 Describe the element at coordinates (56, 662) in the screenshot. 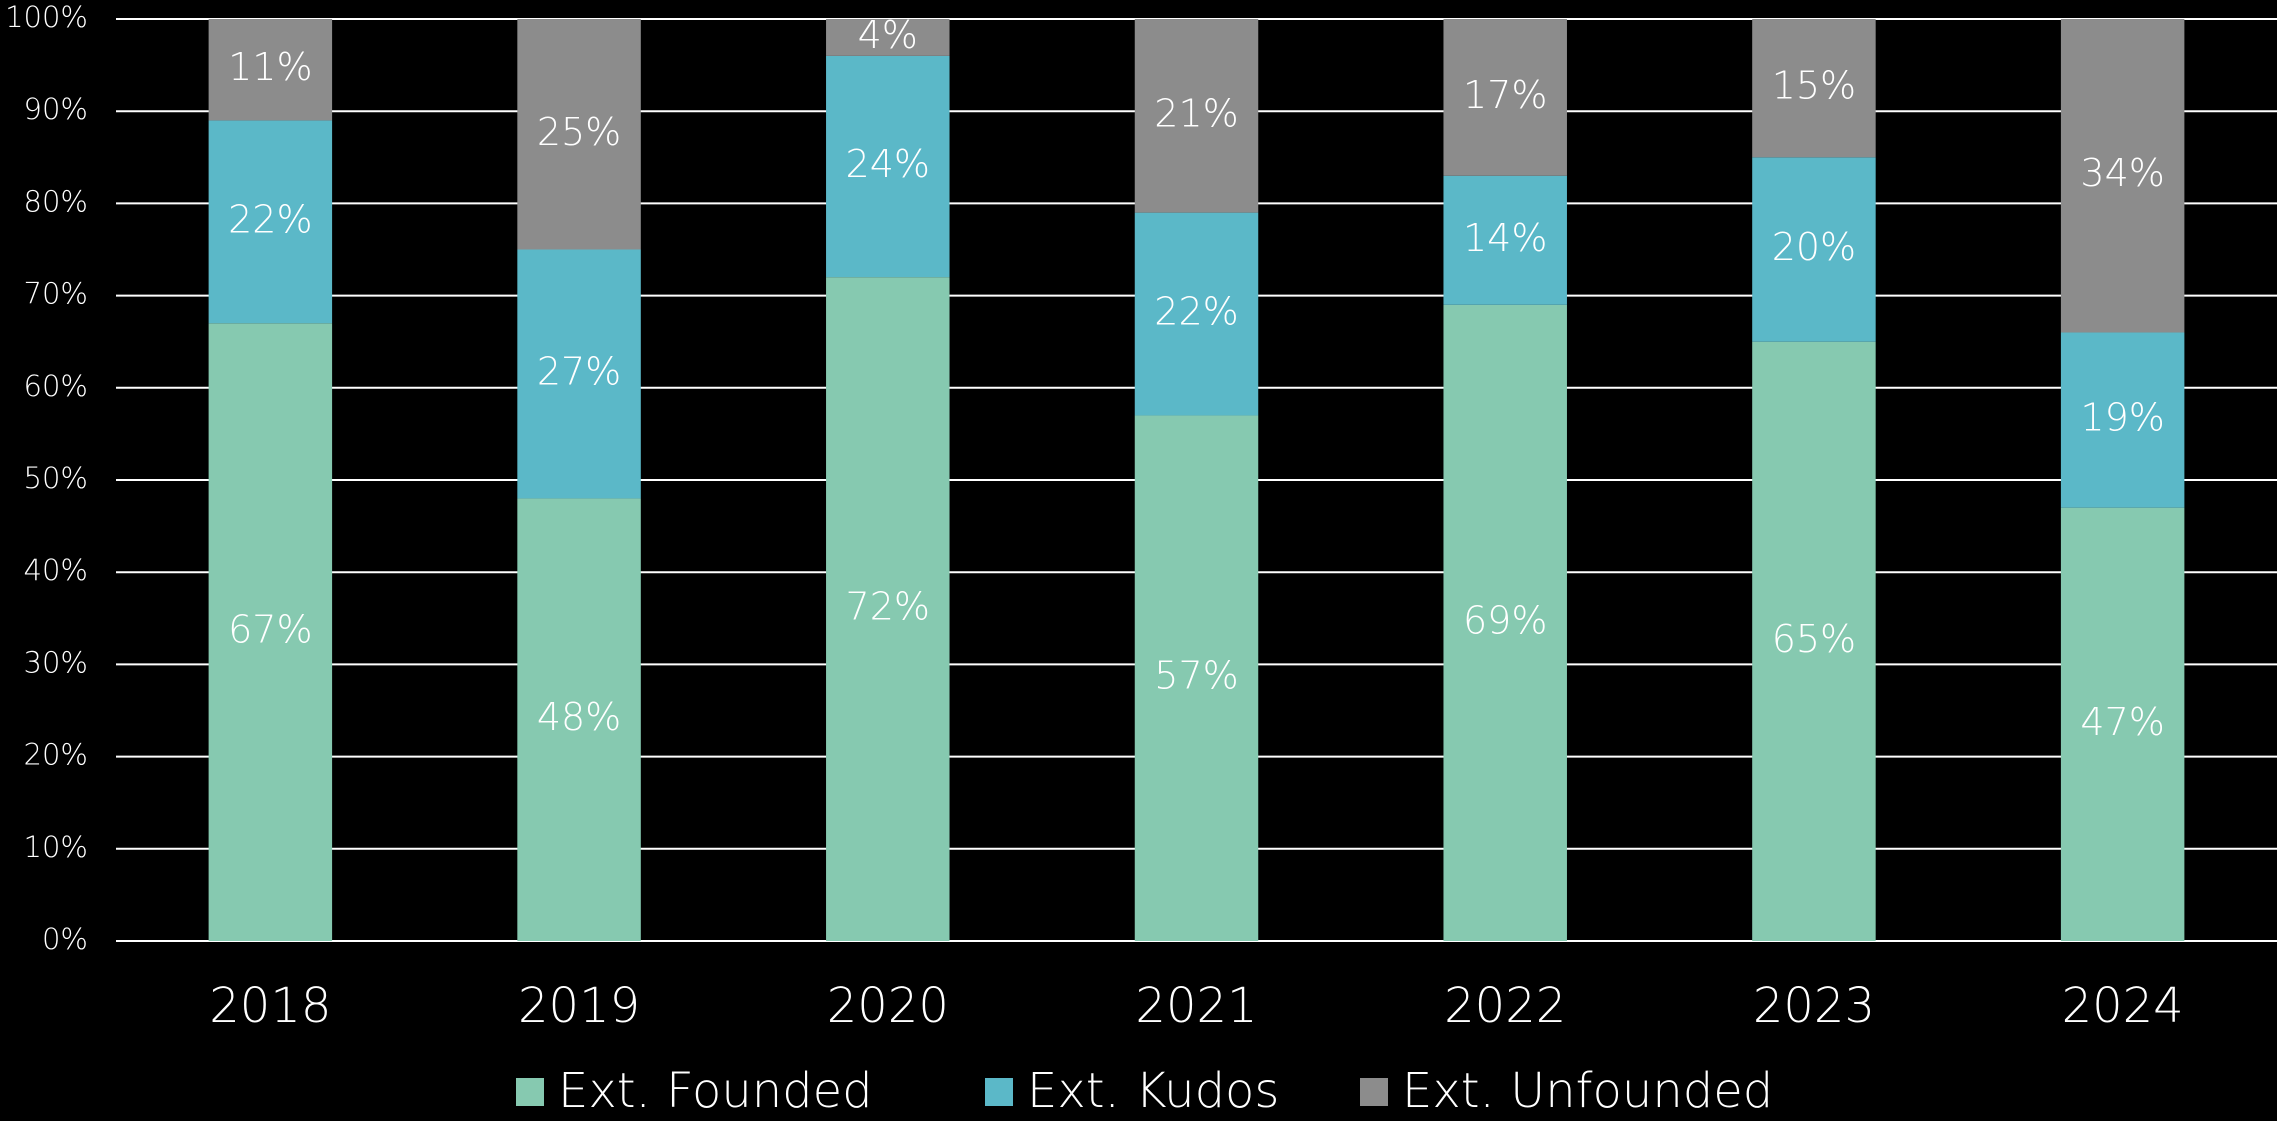

I see `y-tick-label: 30%` at that location.